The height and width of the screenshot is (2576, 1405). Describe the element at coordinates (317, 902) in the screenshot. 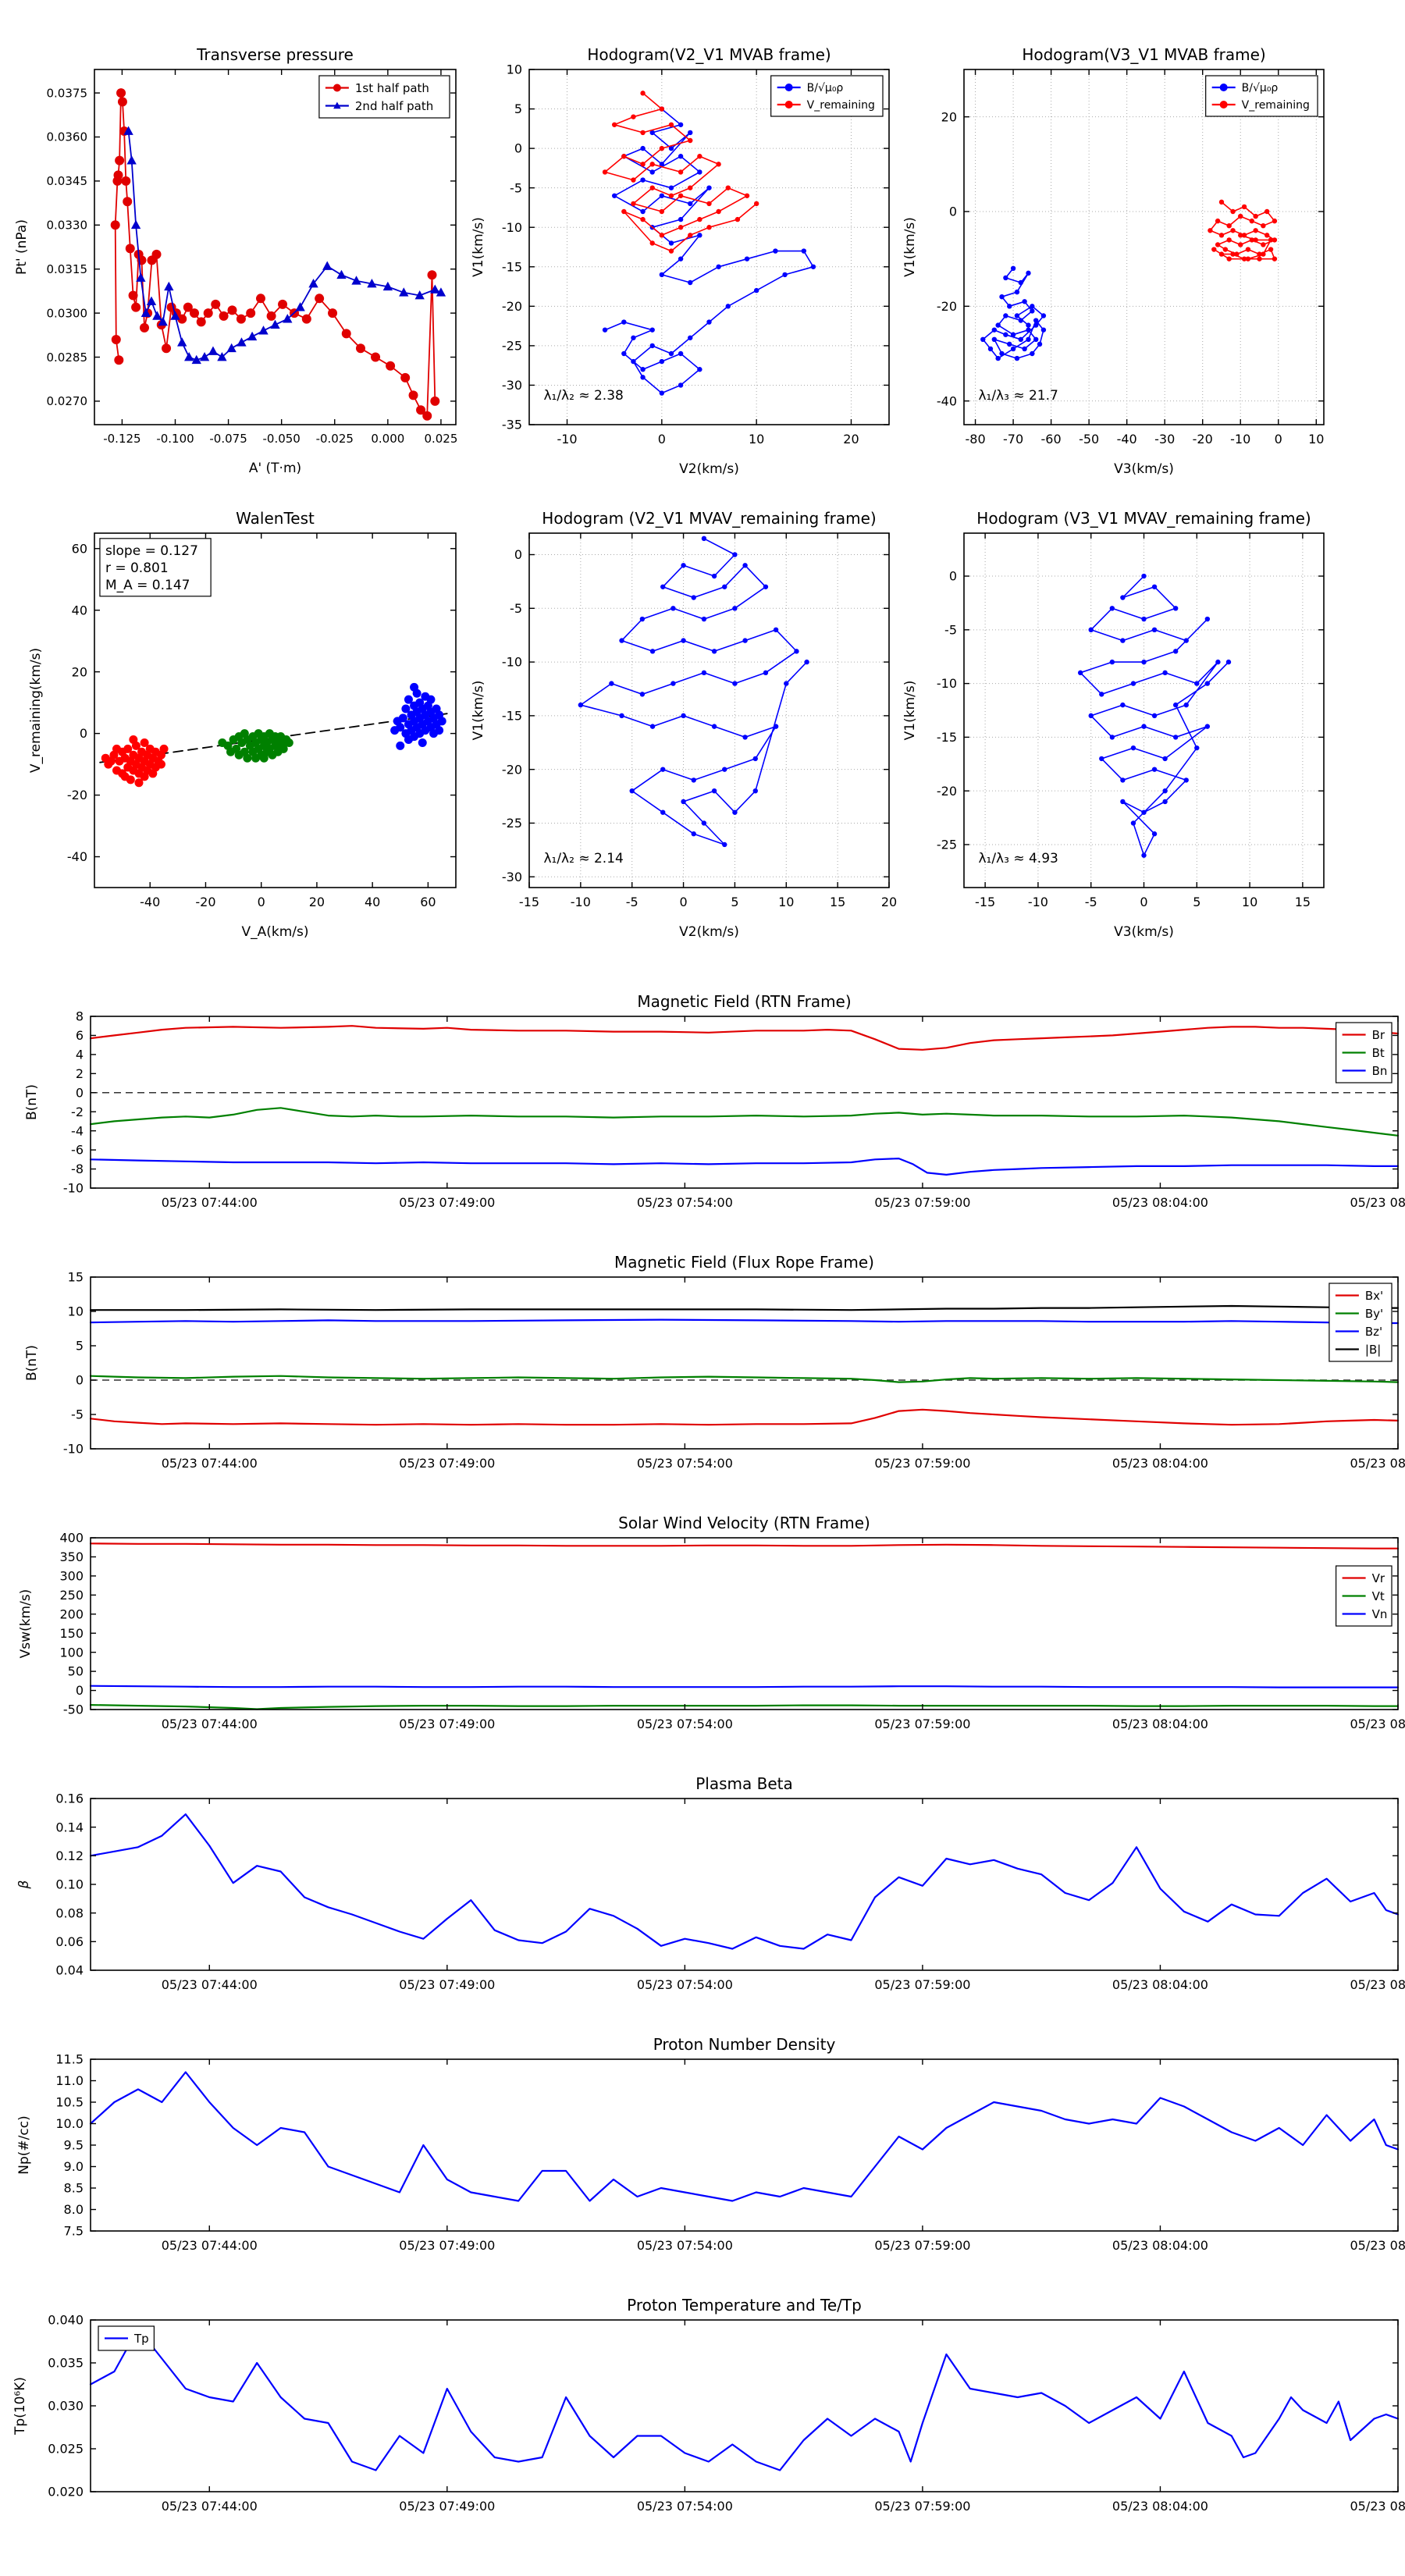

I see `svg-text: 20` at that location.